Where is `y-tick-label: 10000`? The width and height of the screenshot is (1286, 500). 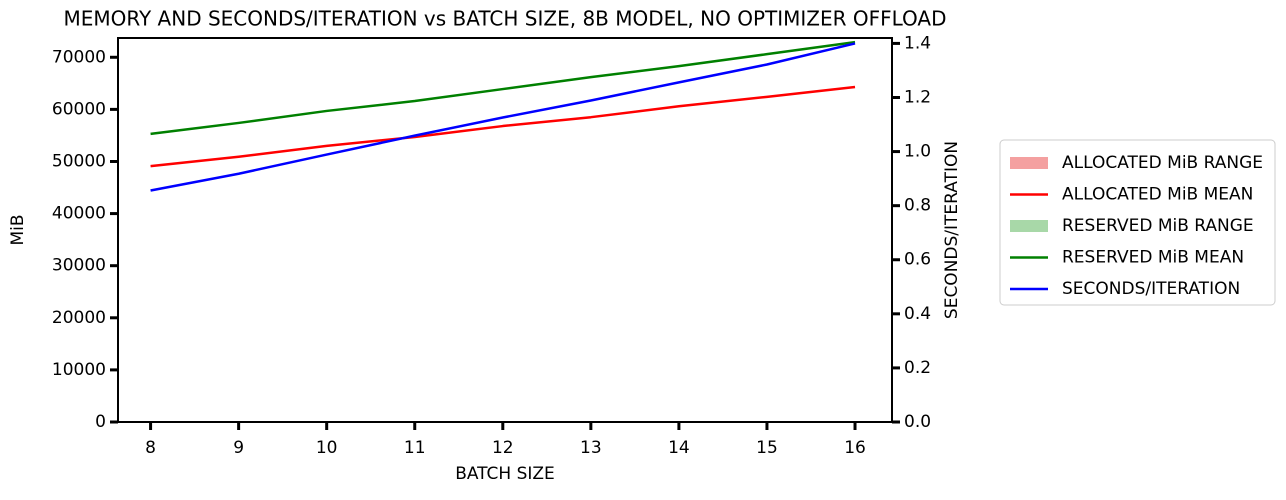
y-tick-label: 10000 is located at coordinates (79, 370).